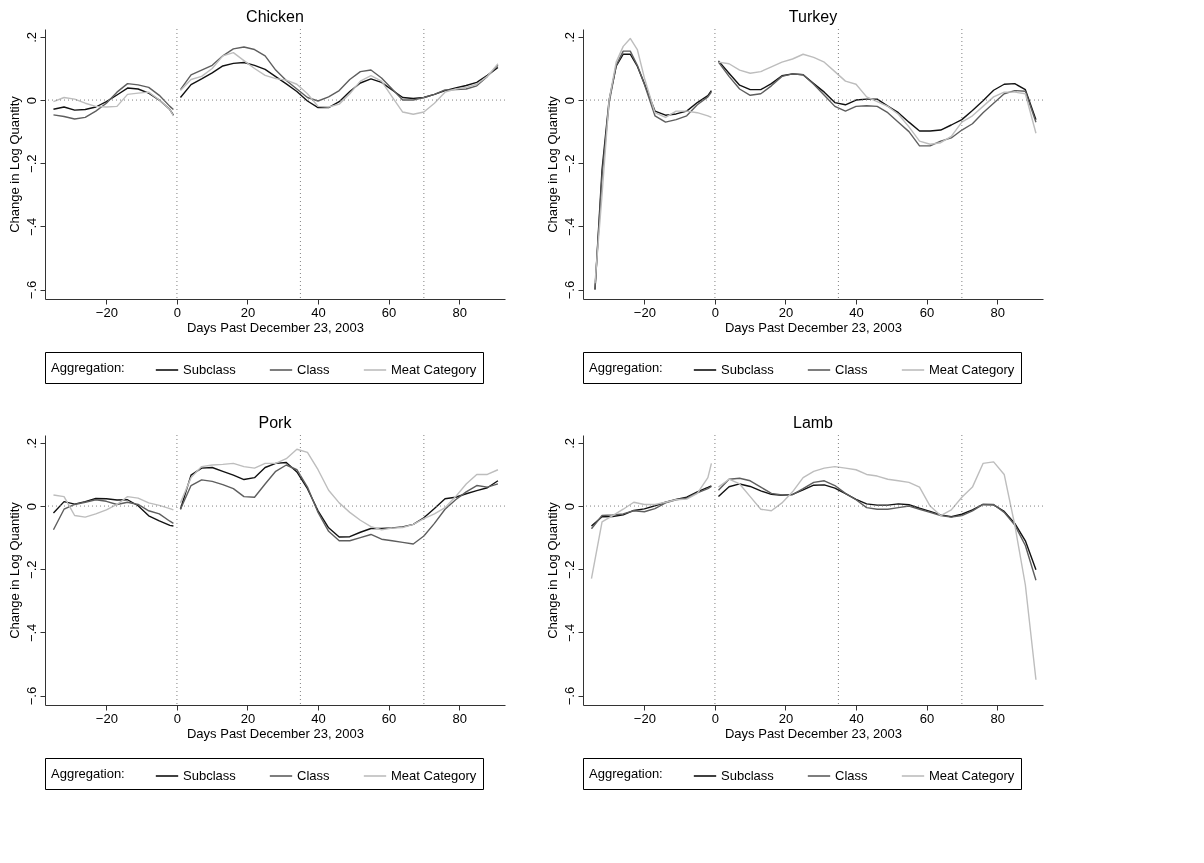 The image size is (1204, 863). I want to click on chart-title: Chicken, so click(275, 16).